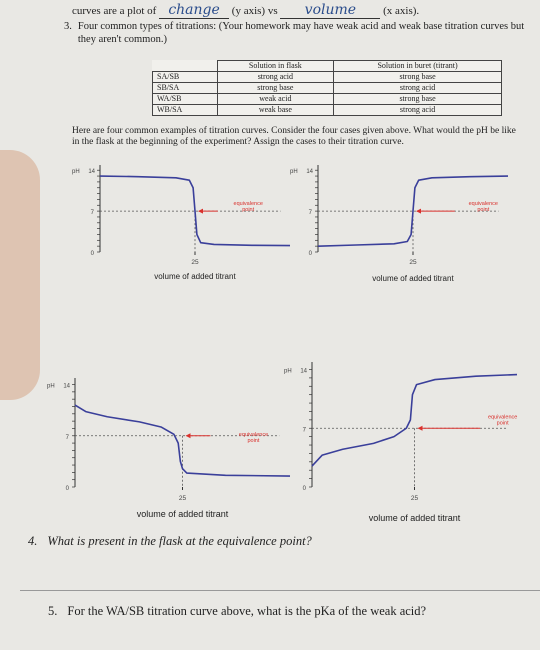 This screenshot has height=650, width=540. I want to click on handwritten-answer: volume, so click(330, 10).